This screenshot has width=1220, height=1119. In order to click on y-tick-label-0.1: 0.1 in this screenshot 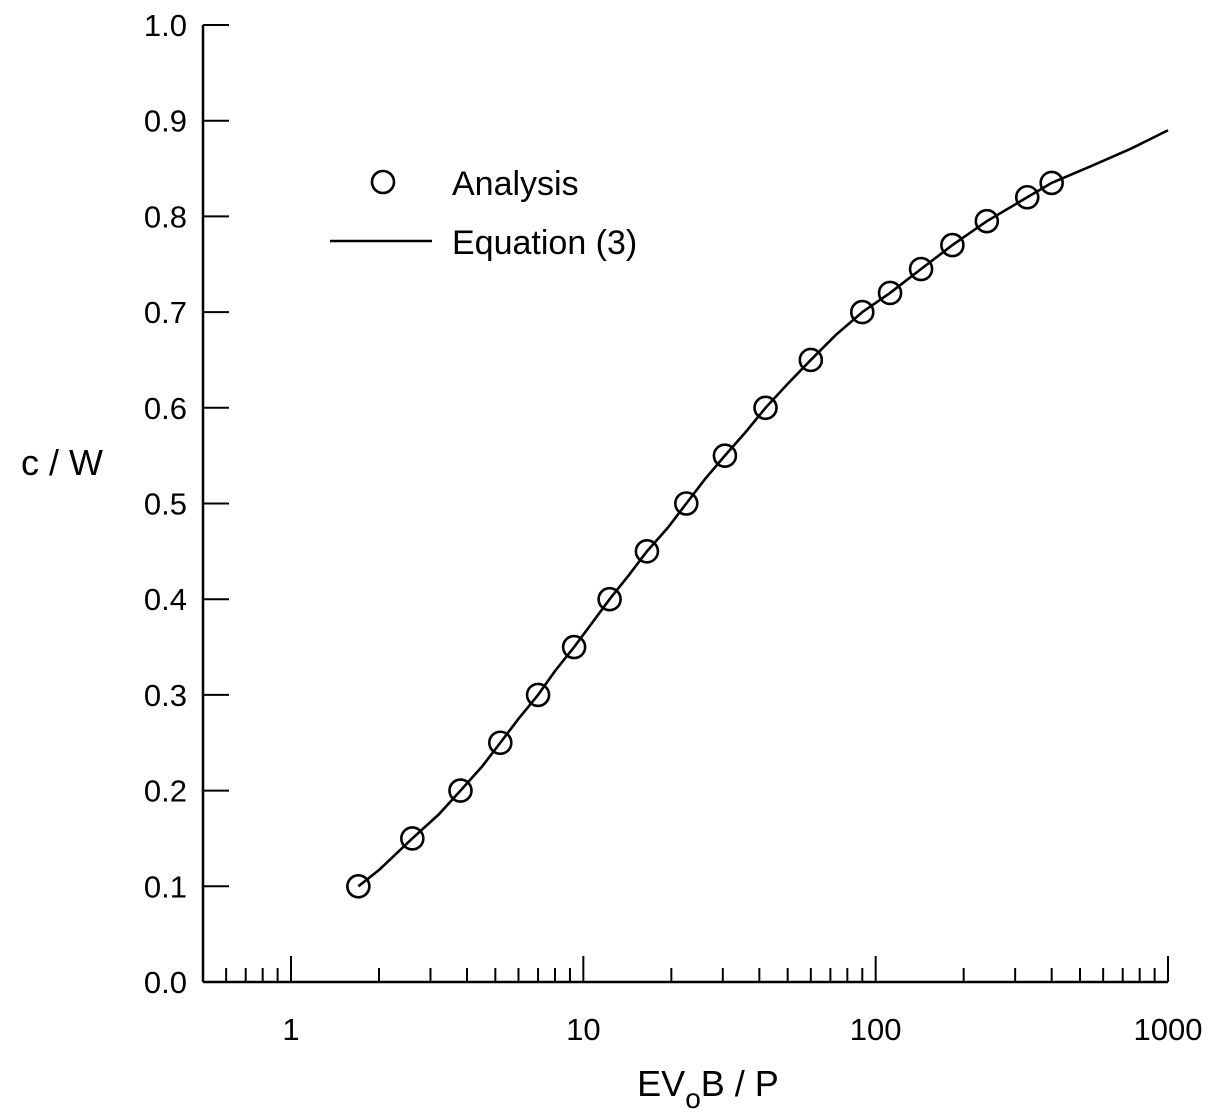, I will do `click(165, 886)`.